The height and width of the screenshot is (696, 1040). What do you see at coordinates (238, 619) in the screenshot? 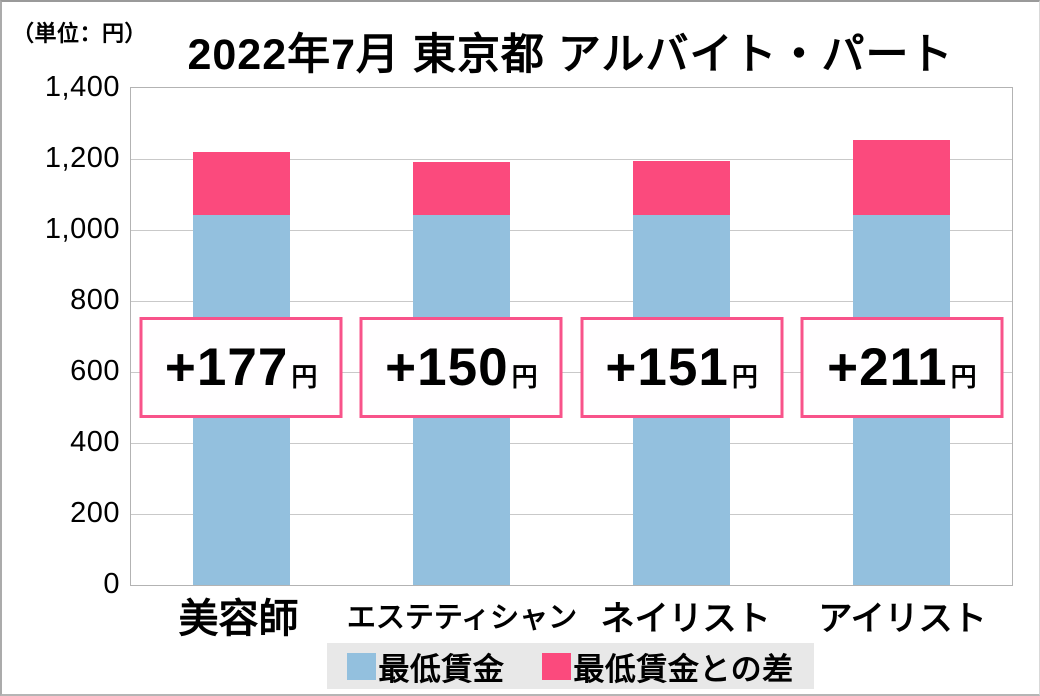
I see `x-axis-label: 美容師` at bounding box center [238, 619].